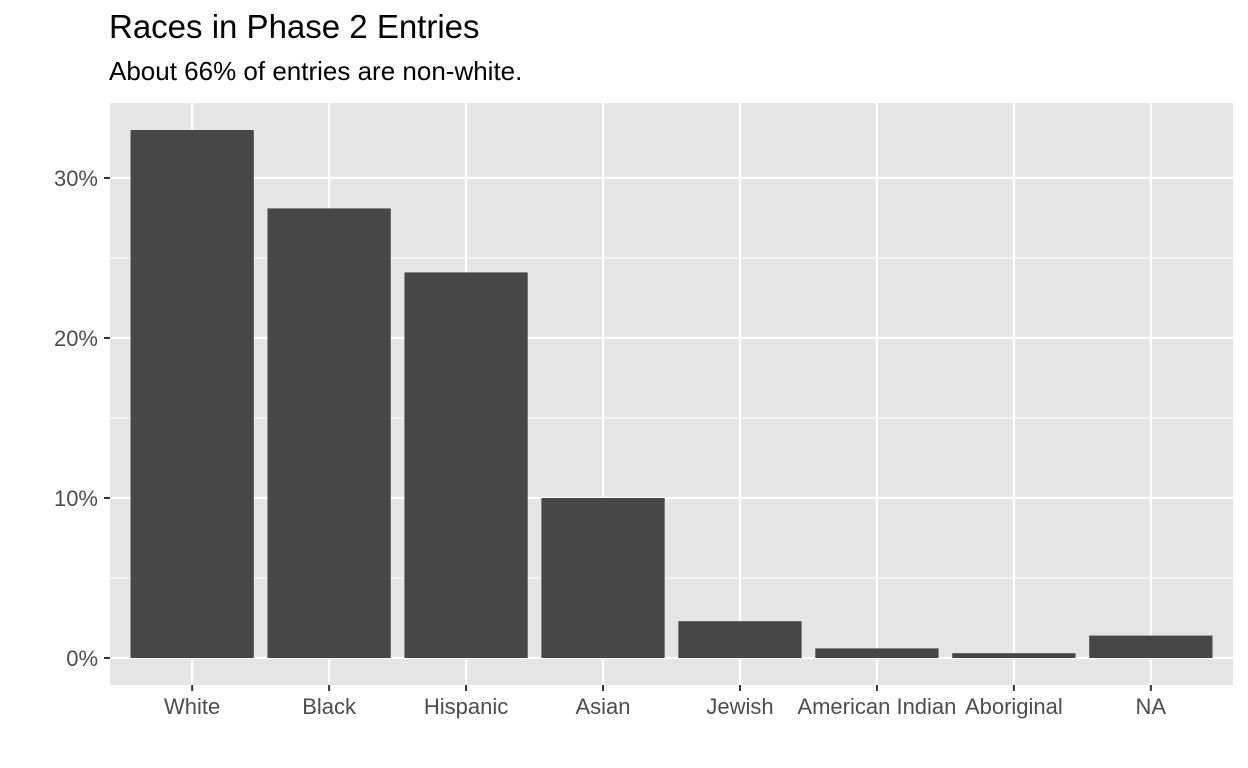 The image size is (1248, 768). What do you see at coordinates (739, 706) in the screenshot?
I see `x-tick-label: Jewish` at bounding box center [739, 706].